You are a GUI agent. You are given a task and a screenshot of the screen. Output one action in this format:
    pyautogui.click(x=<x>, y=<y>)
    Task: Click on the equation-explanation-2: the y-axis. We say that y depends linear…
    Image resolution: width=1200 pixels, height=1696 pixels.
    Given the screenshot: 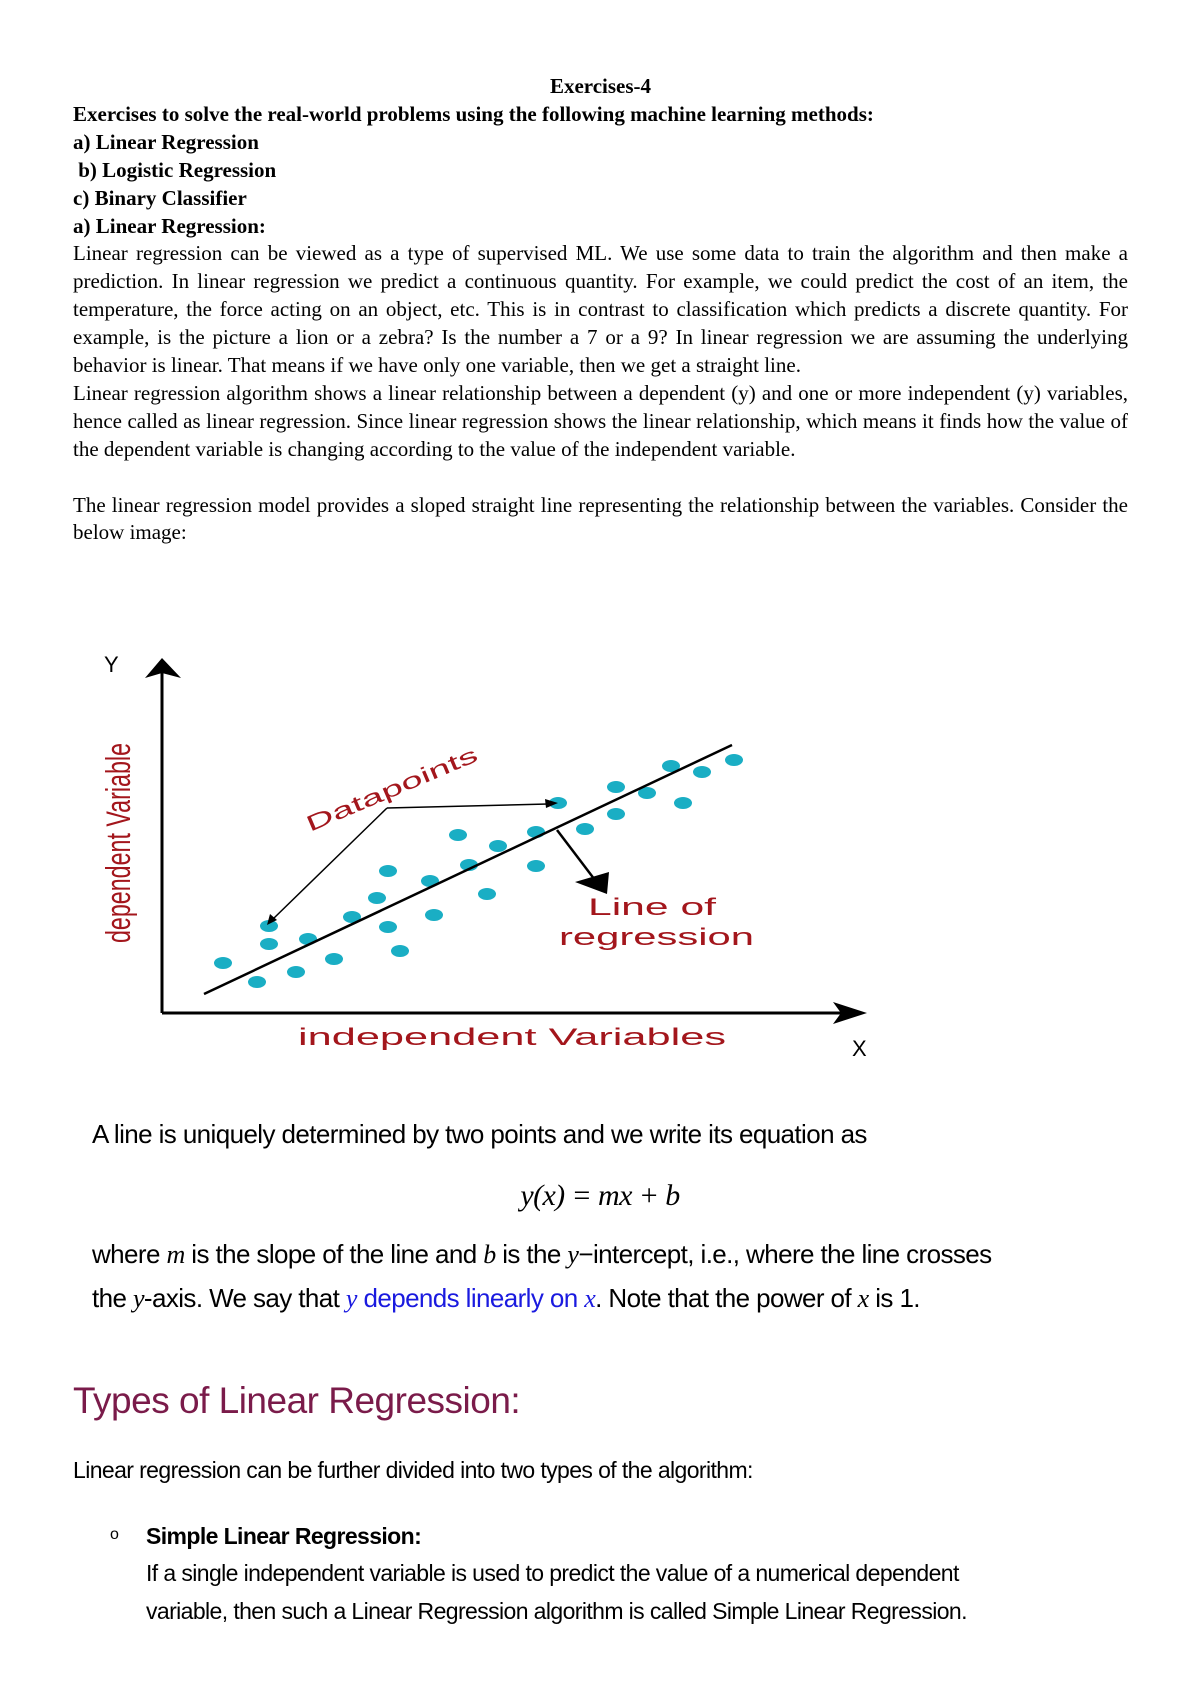 What is the action you would take?
    pyautogui.click(x=506, y=1298)
    